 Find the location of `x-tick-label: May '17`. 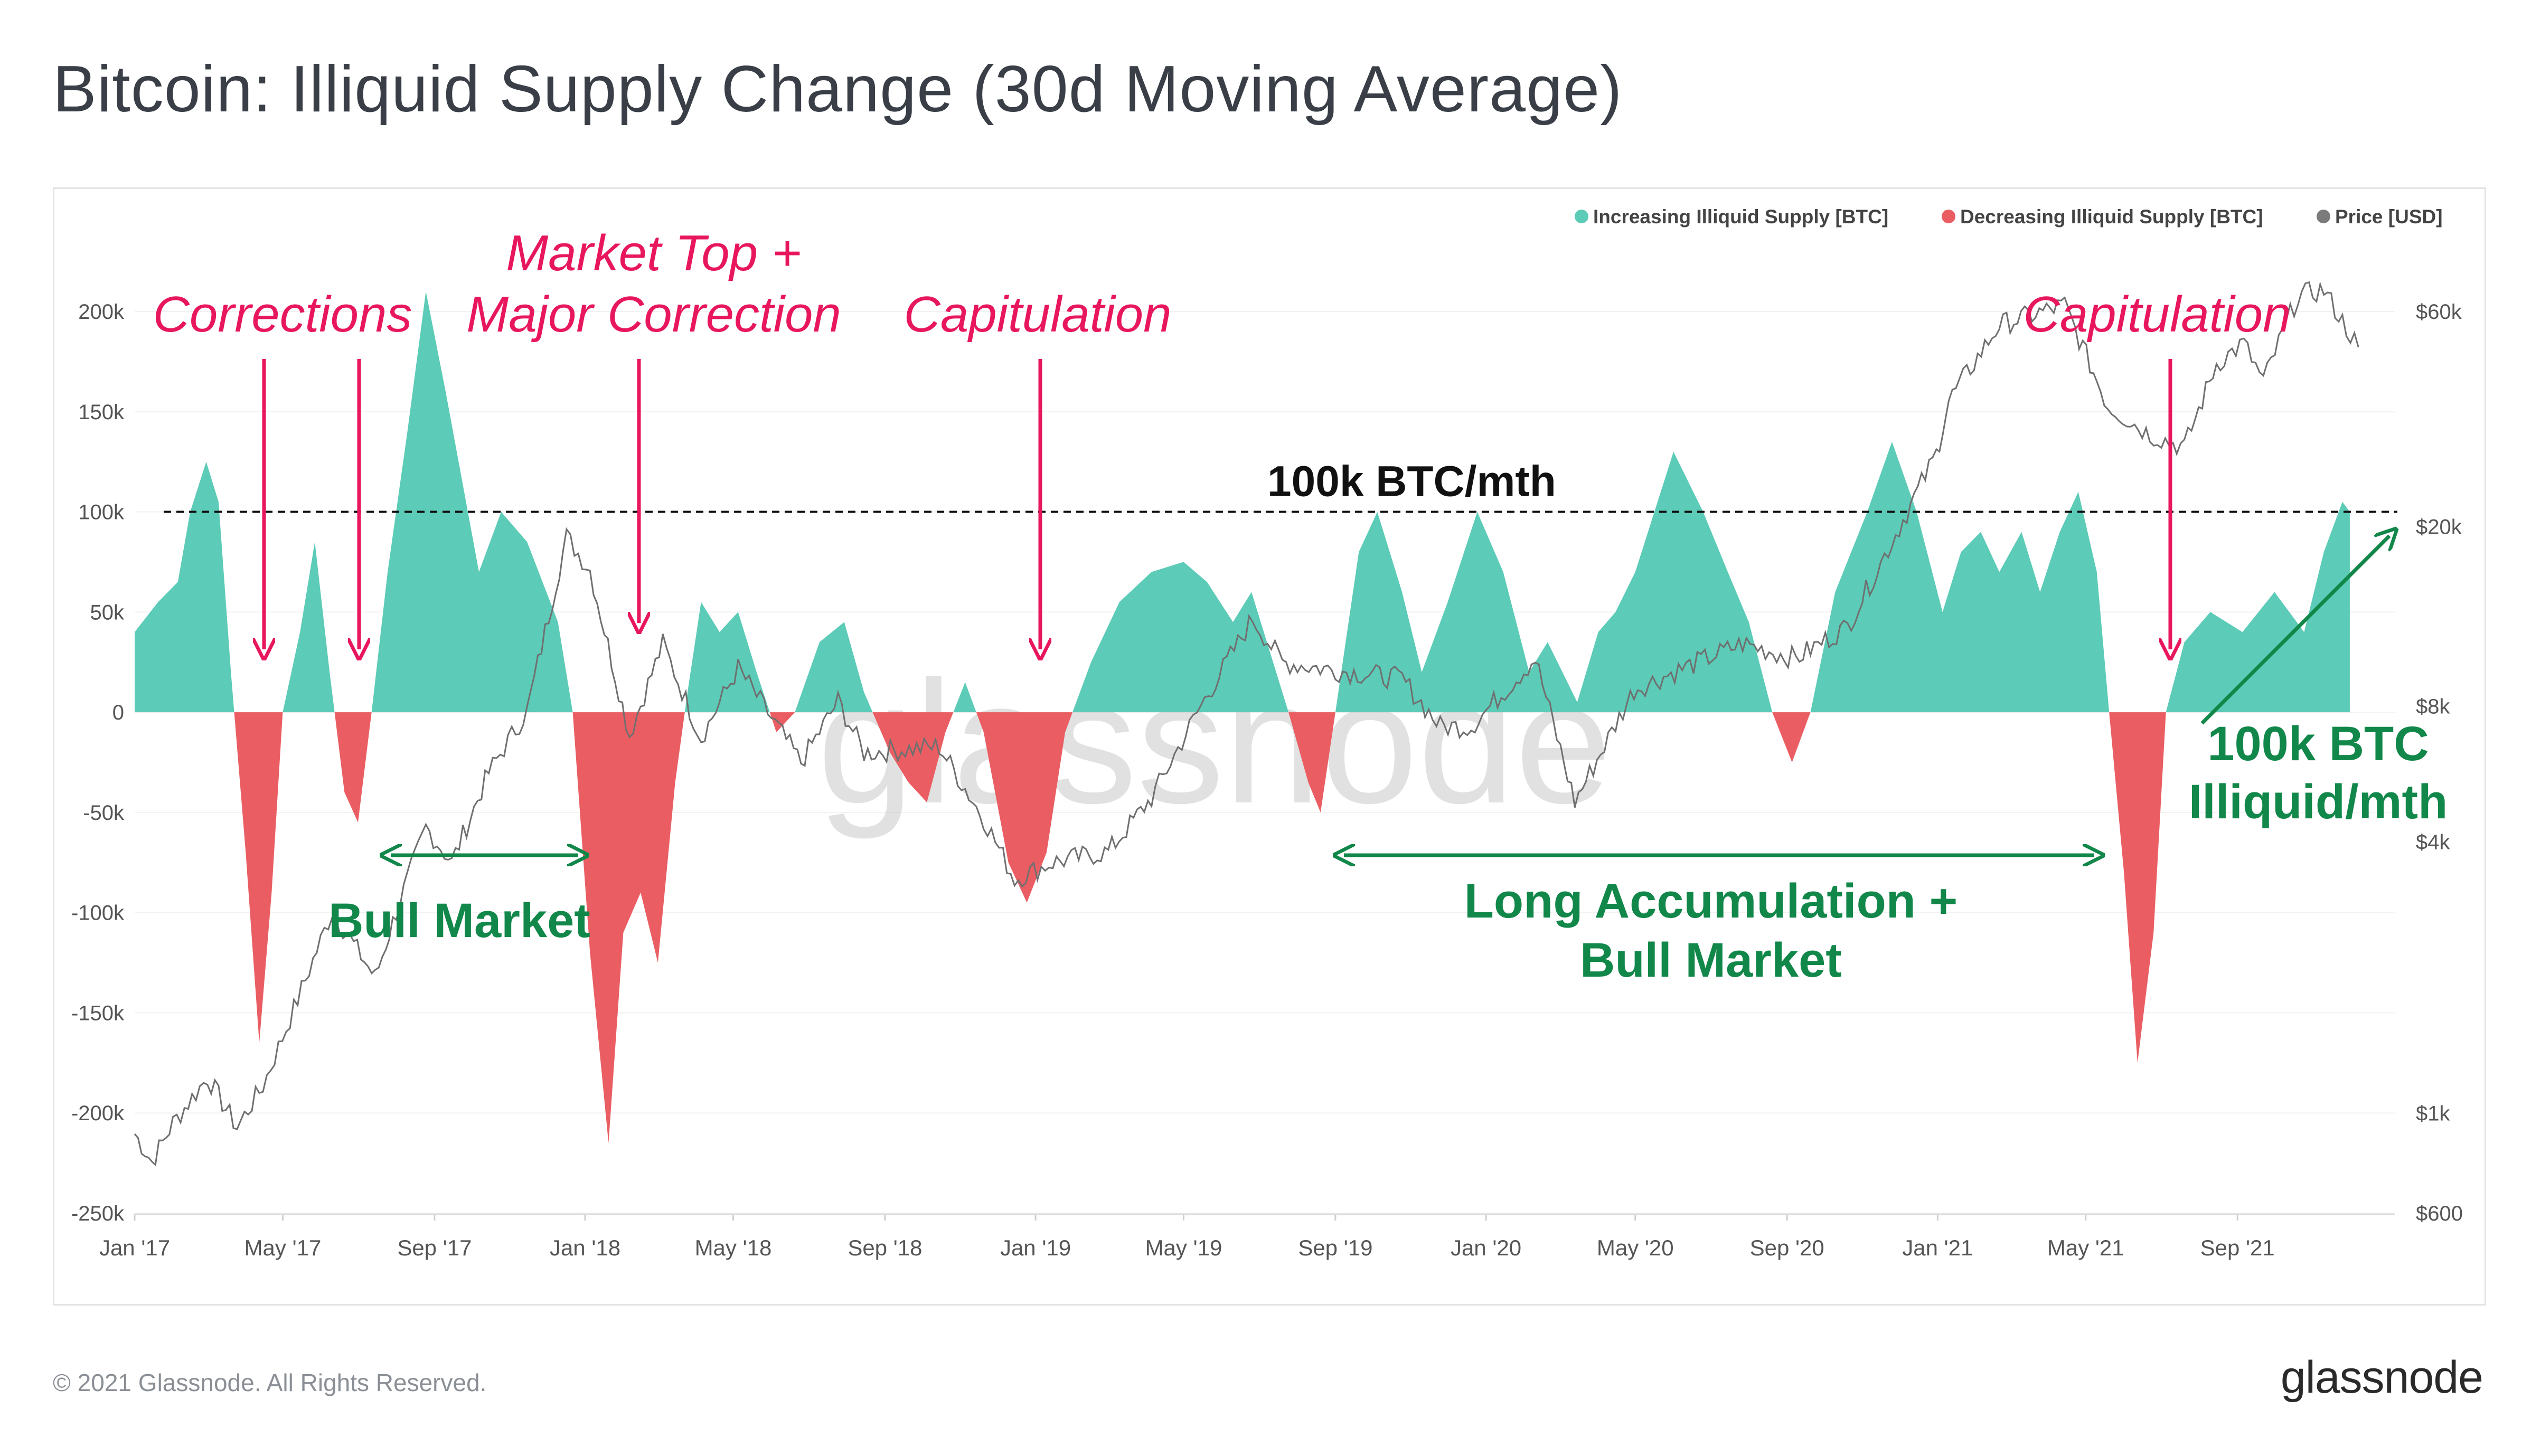

x-tick-label: May '17 is located at coordinates (283, 1248).